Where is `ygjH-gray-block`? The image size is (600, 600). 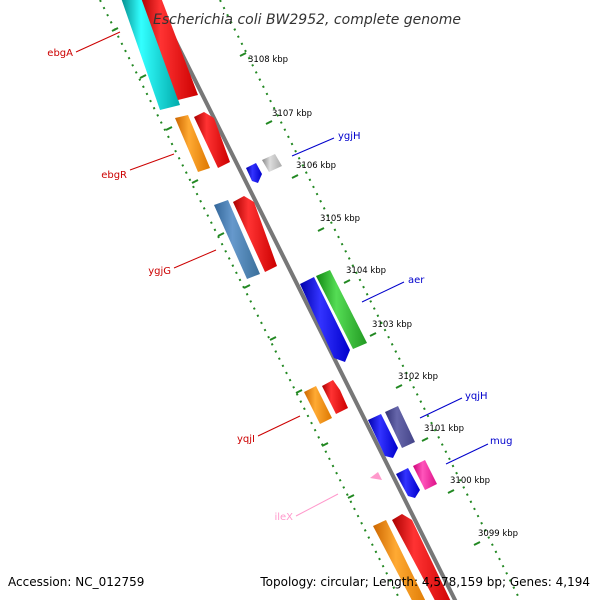
ygjH-gray-block is located at coordinates (272, 163).